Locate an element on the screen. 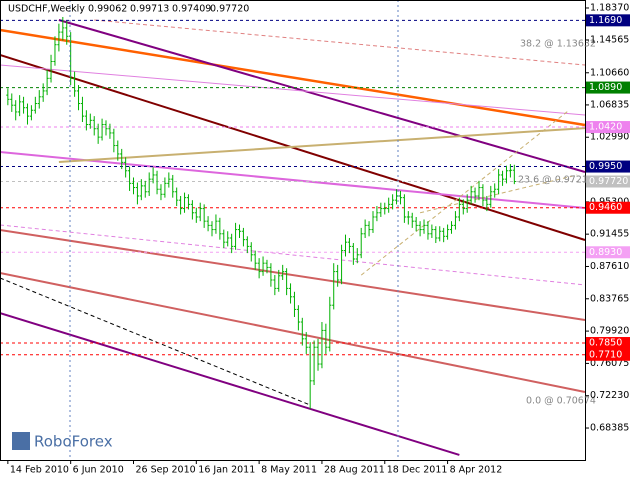  y-tick-label: 0.79920 is located at coordinates (609, 331).